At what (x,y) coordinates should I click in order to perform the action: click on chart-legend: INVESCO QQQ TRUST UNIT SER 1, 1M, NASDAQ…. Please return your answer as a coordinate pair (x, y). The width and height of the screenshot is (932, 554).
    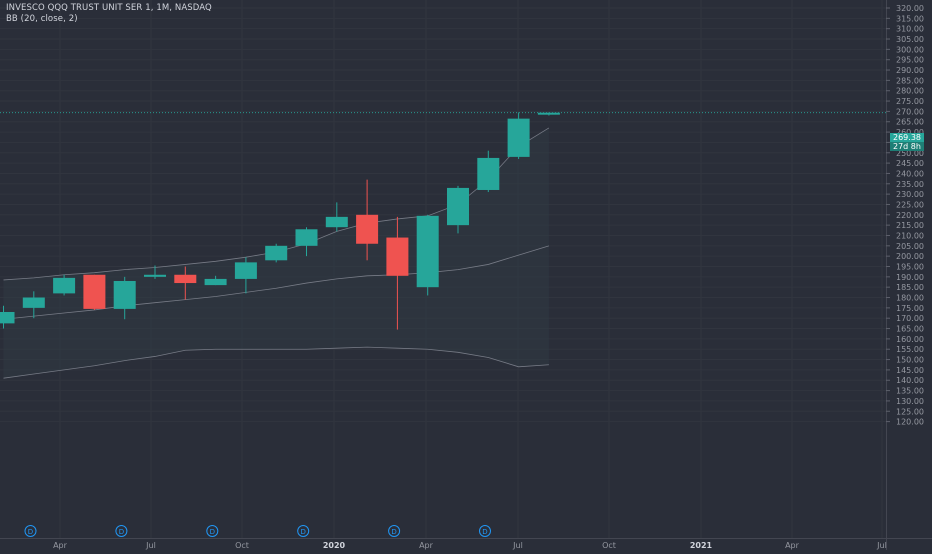
    Looking at the image, I should click on (109, 14).